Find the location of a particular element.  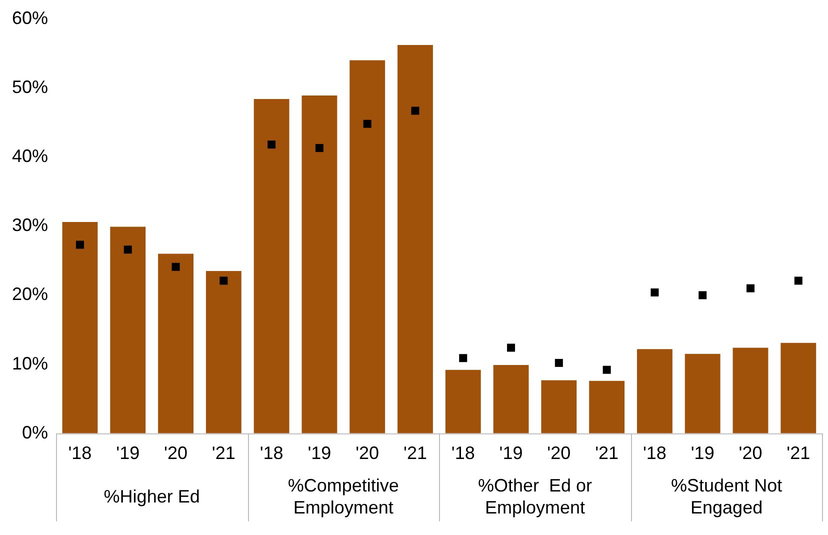

y-tick-label: 20% is located at coordinates (30, 294).